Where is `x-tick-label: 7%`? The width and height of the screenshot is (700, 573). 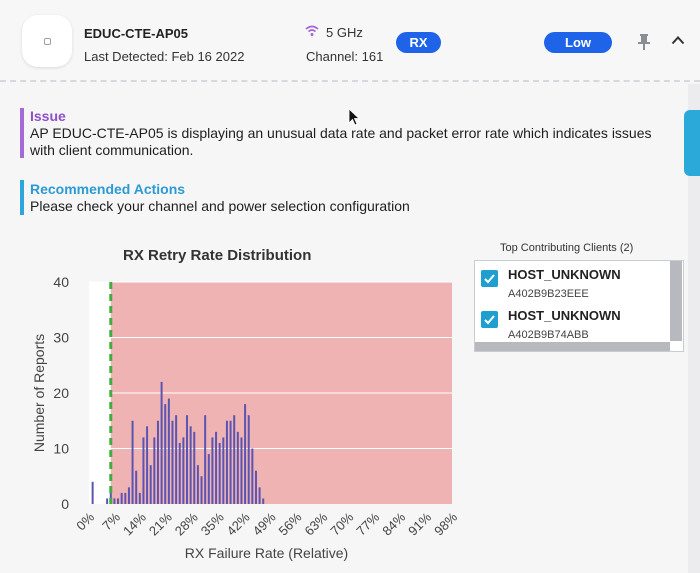 x-tick-label: 7% is located at coordinates (111, 521).